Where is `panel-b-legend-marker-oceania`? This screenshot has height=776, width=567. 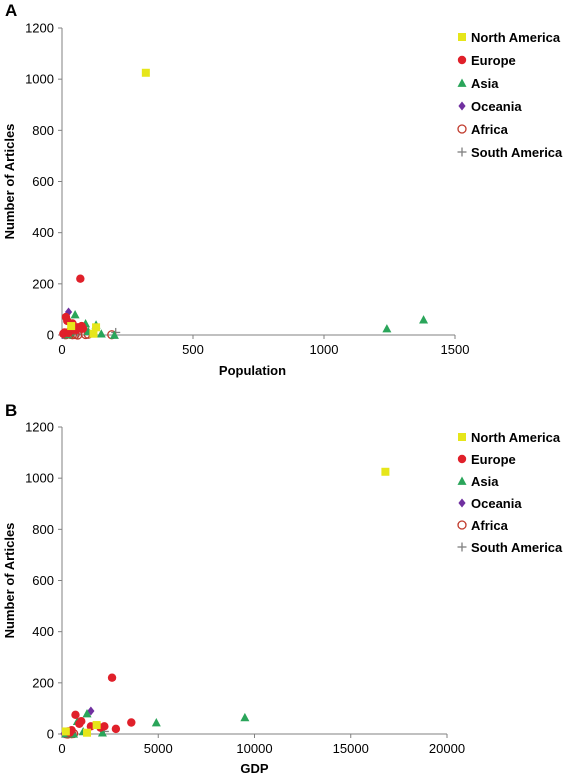 panel-b-legend-marker-oceania is located at coordinates (462, 503).